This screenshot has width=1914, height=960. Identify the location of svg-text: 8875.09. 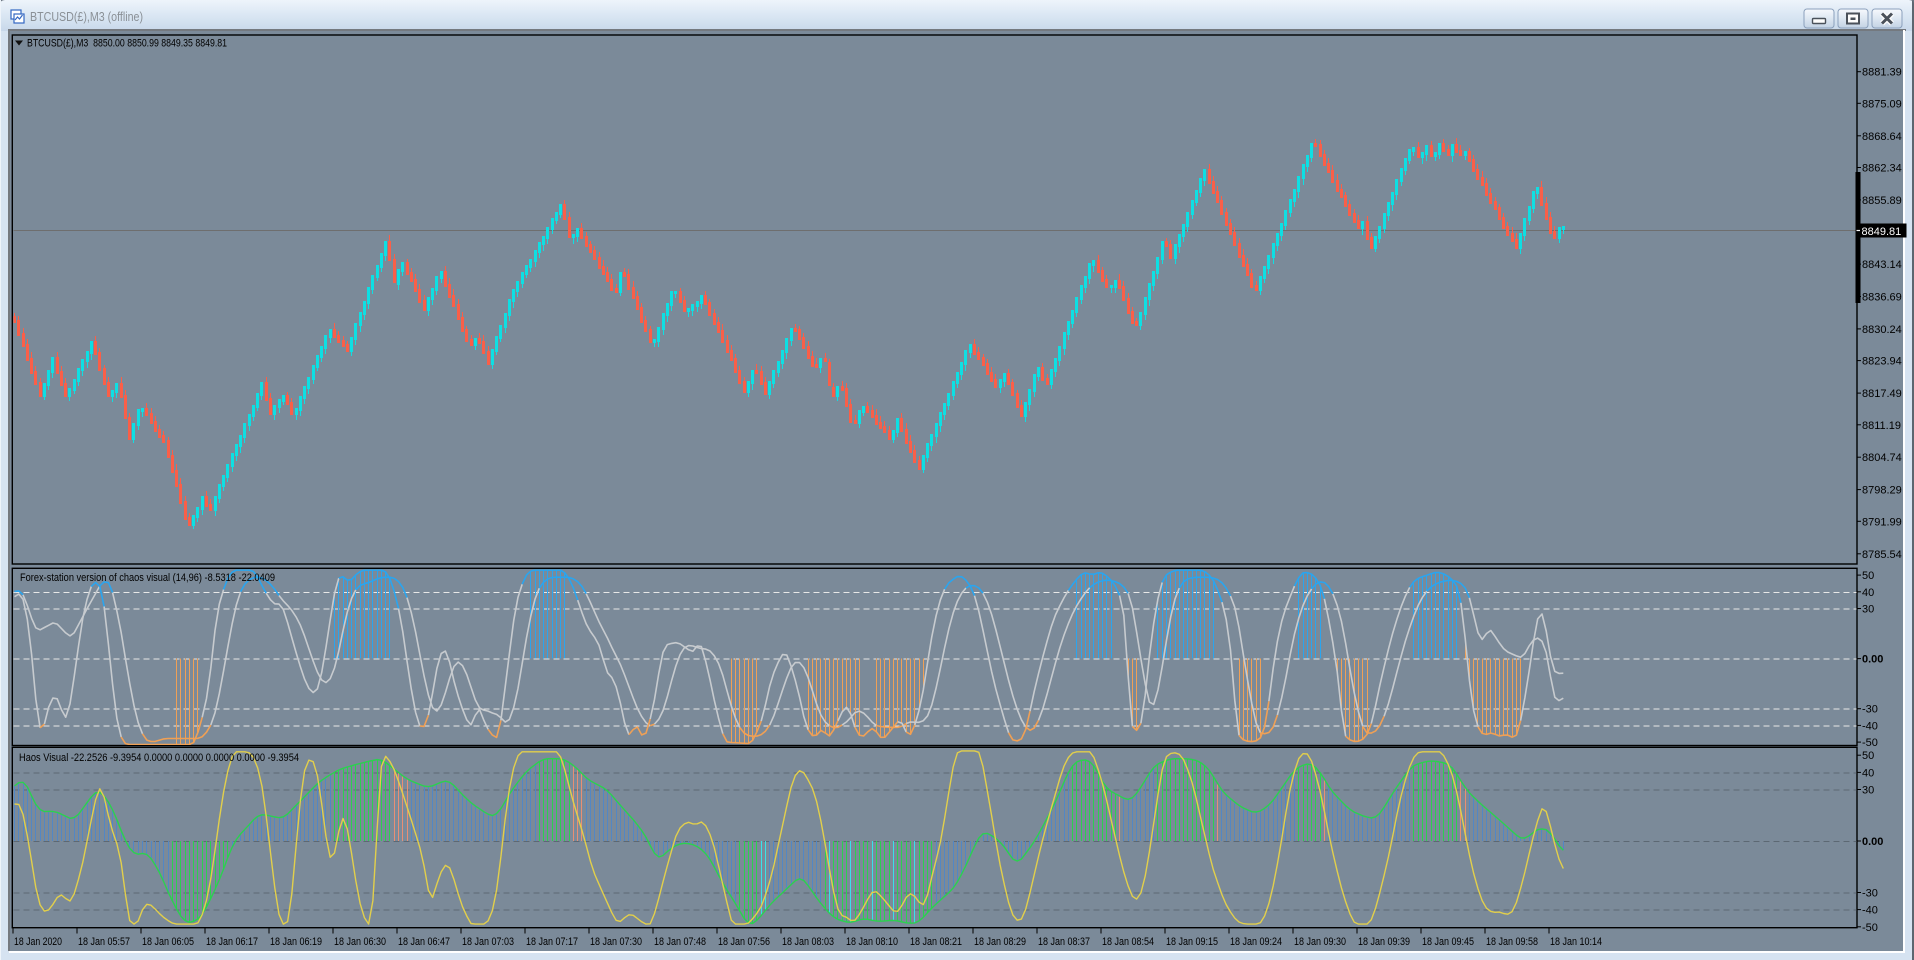
(1882, 104).